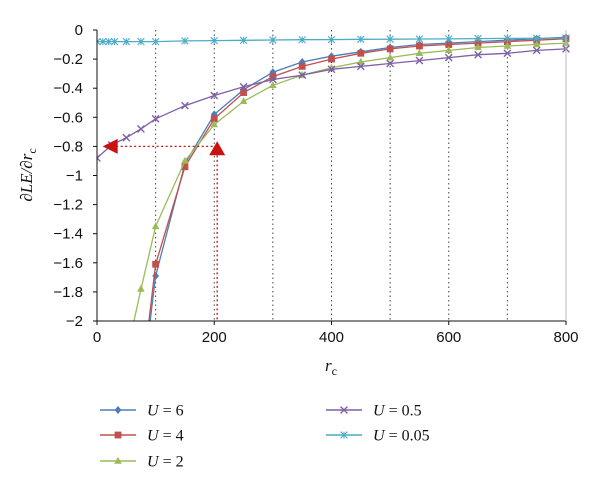 The height and width of the screenshot is (490, 600). Describe the element at coordinates (265, 437) in the screenshot. I see `legend: U = 6 U = 4 U = 2 U = 0.5 U = 0.05` at that location.